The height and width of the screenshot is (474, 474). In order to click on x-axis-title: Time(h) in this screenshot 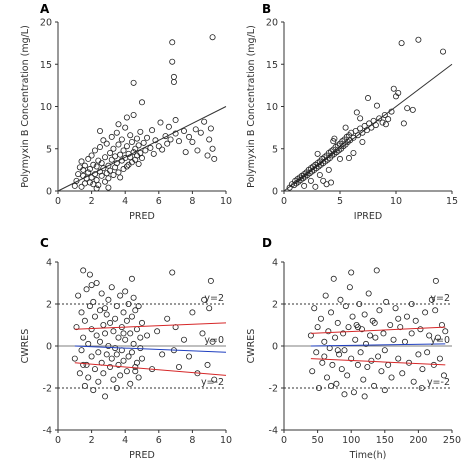, I will do `click(368, 455)`.